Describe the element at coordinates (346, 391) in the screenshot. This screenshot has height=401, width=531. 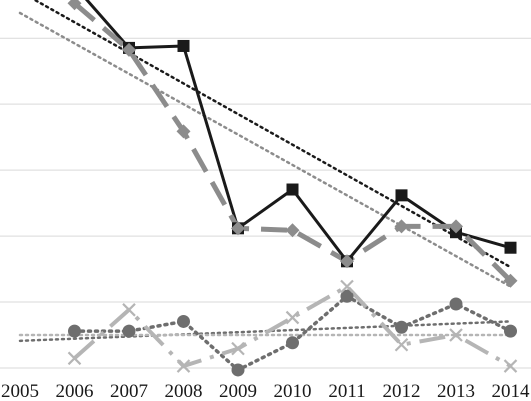
I see `x-tick-label: 2011` at that location.